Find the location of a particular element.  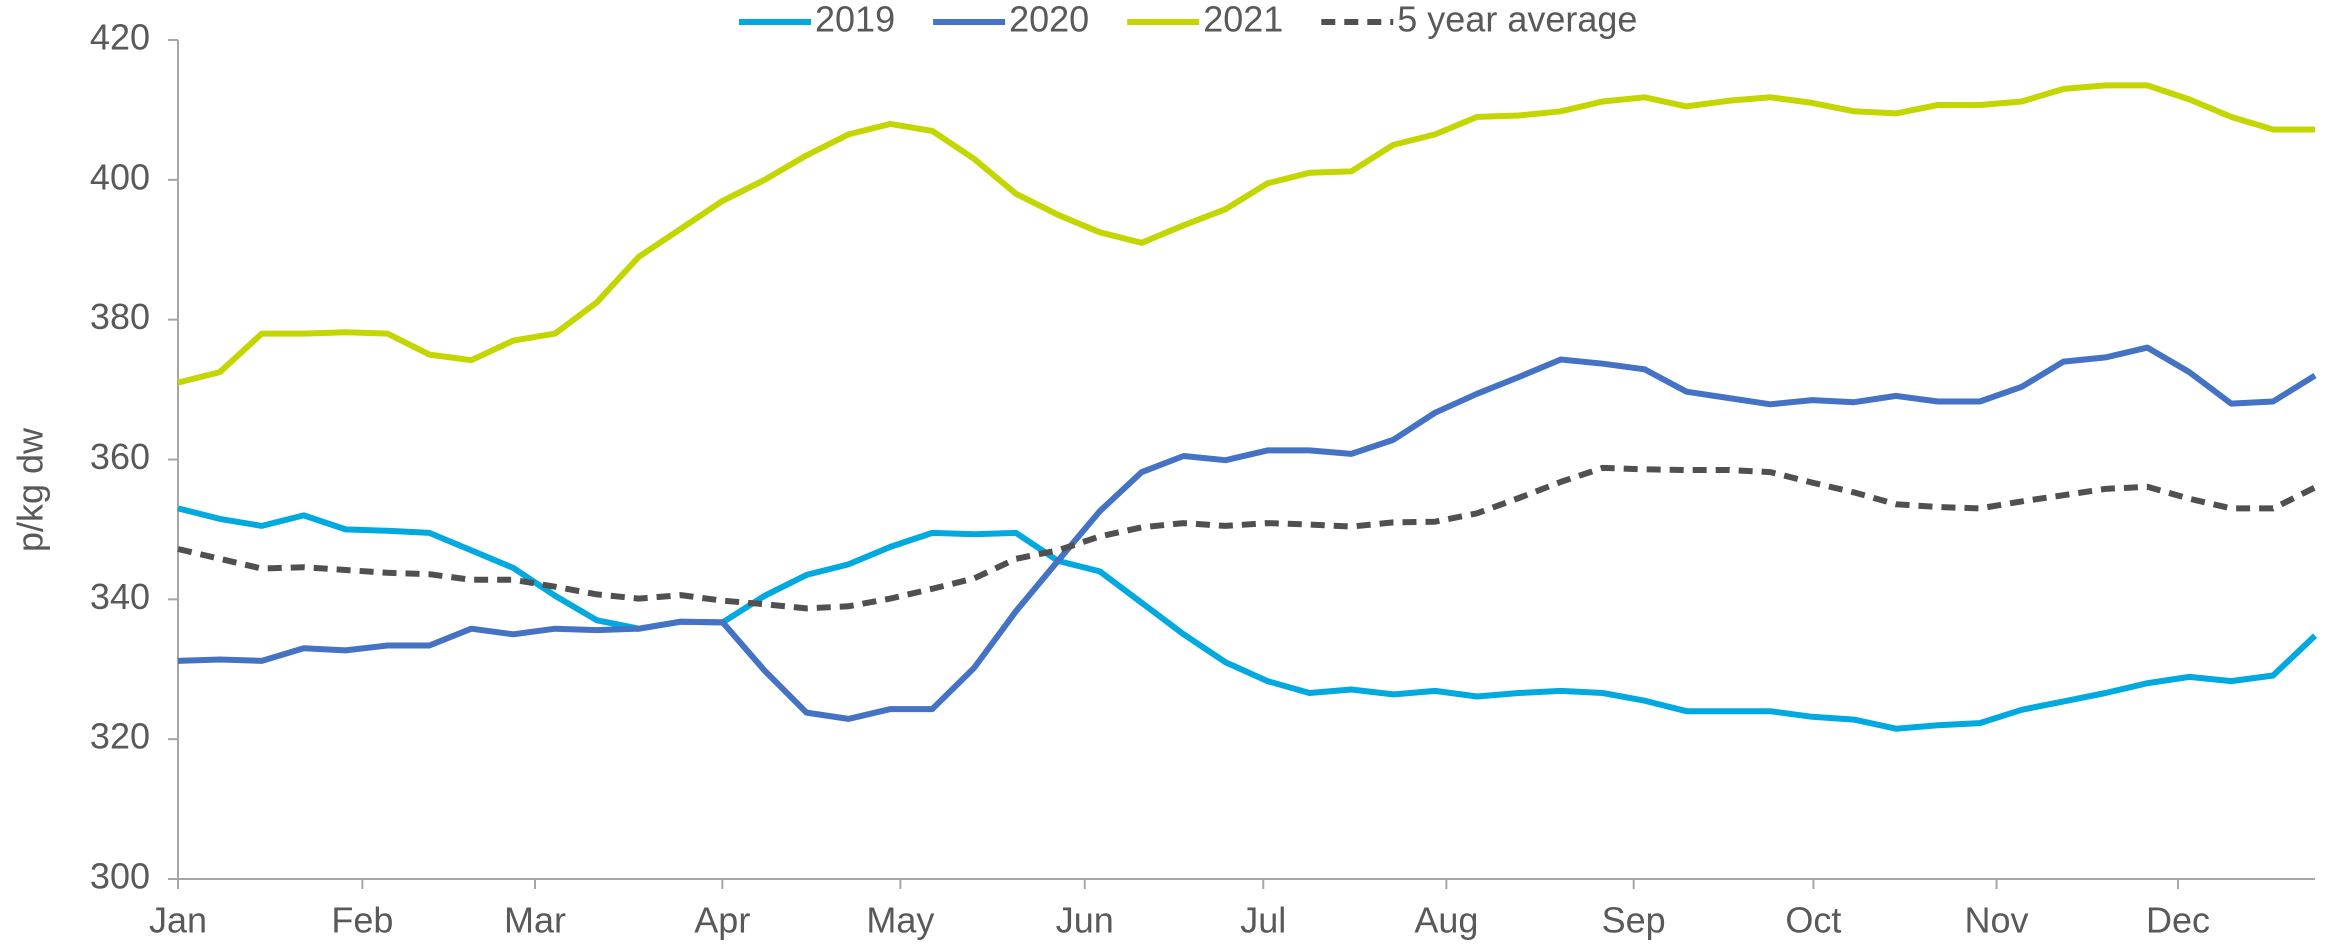

x-tick-label: Nov is located at coordinates (1997, 920).